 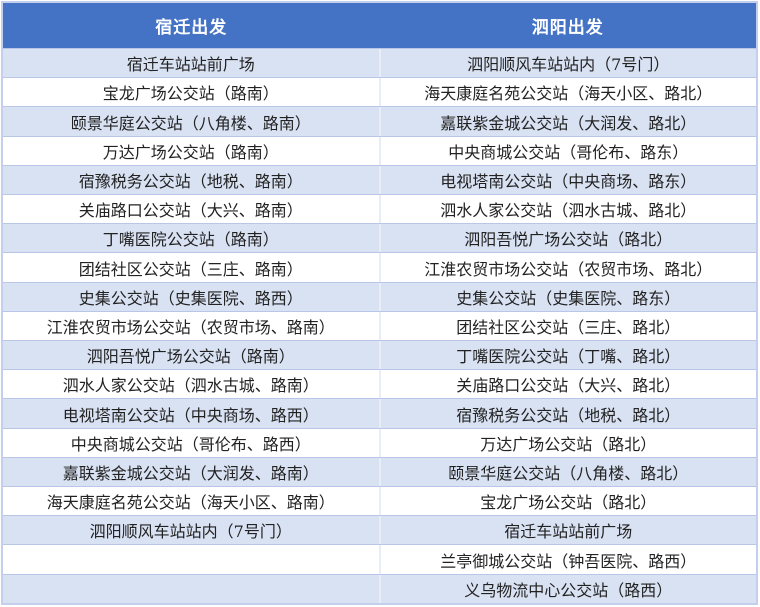 I want to click on table-cell-siyang: 泗水人家公交站（泗水古城、路北）, so click(x=567, y=209).